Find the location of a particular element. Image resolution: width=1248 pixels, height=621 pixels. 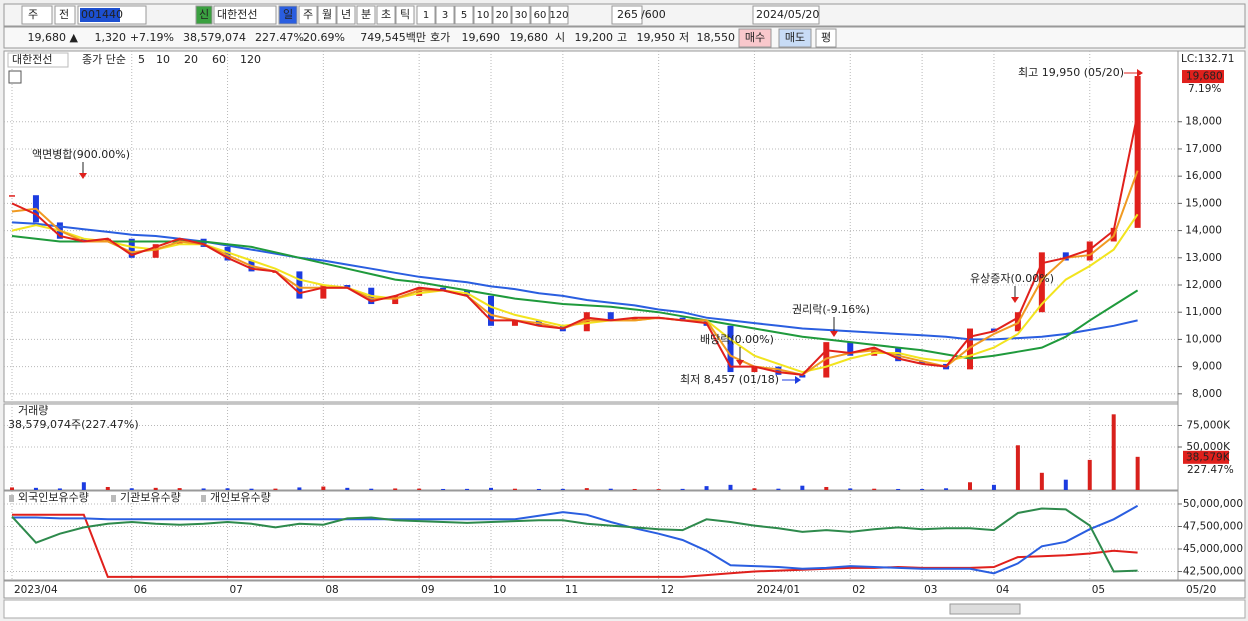

y-tick-label: 75,000K is located at coordinates (1208, 426).